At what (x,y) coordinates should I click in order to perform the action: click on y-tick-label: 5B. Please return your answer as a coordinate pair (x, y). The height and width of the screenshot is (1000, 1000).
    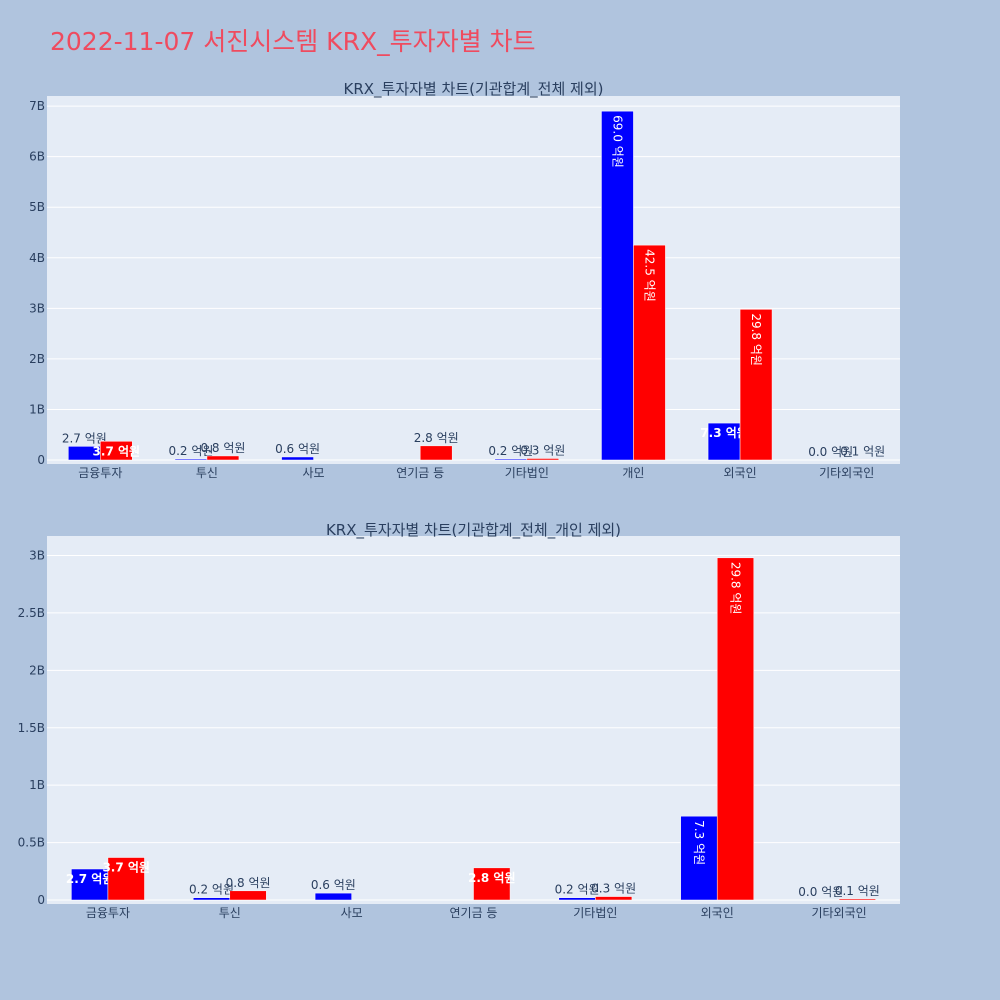
    Looking at the image, I should click on (37, 207).